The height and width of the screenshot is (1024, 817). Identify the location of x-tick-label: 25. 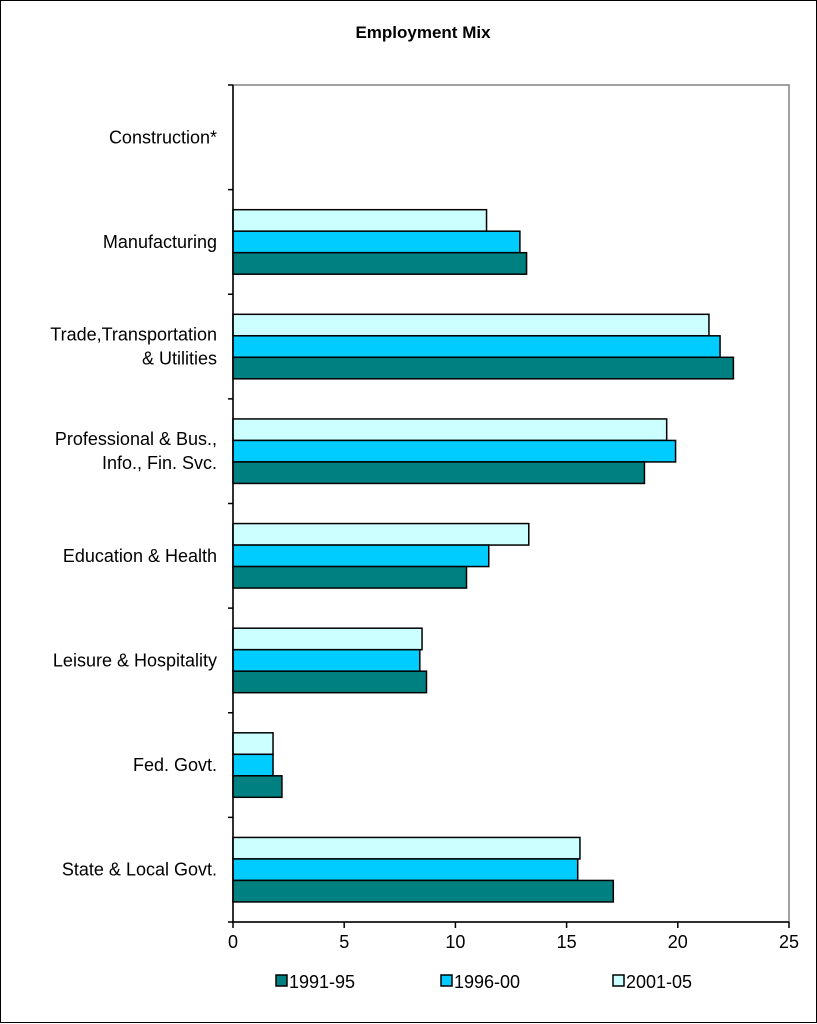
(789, 942).